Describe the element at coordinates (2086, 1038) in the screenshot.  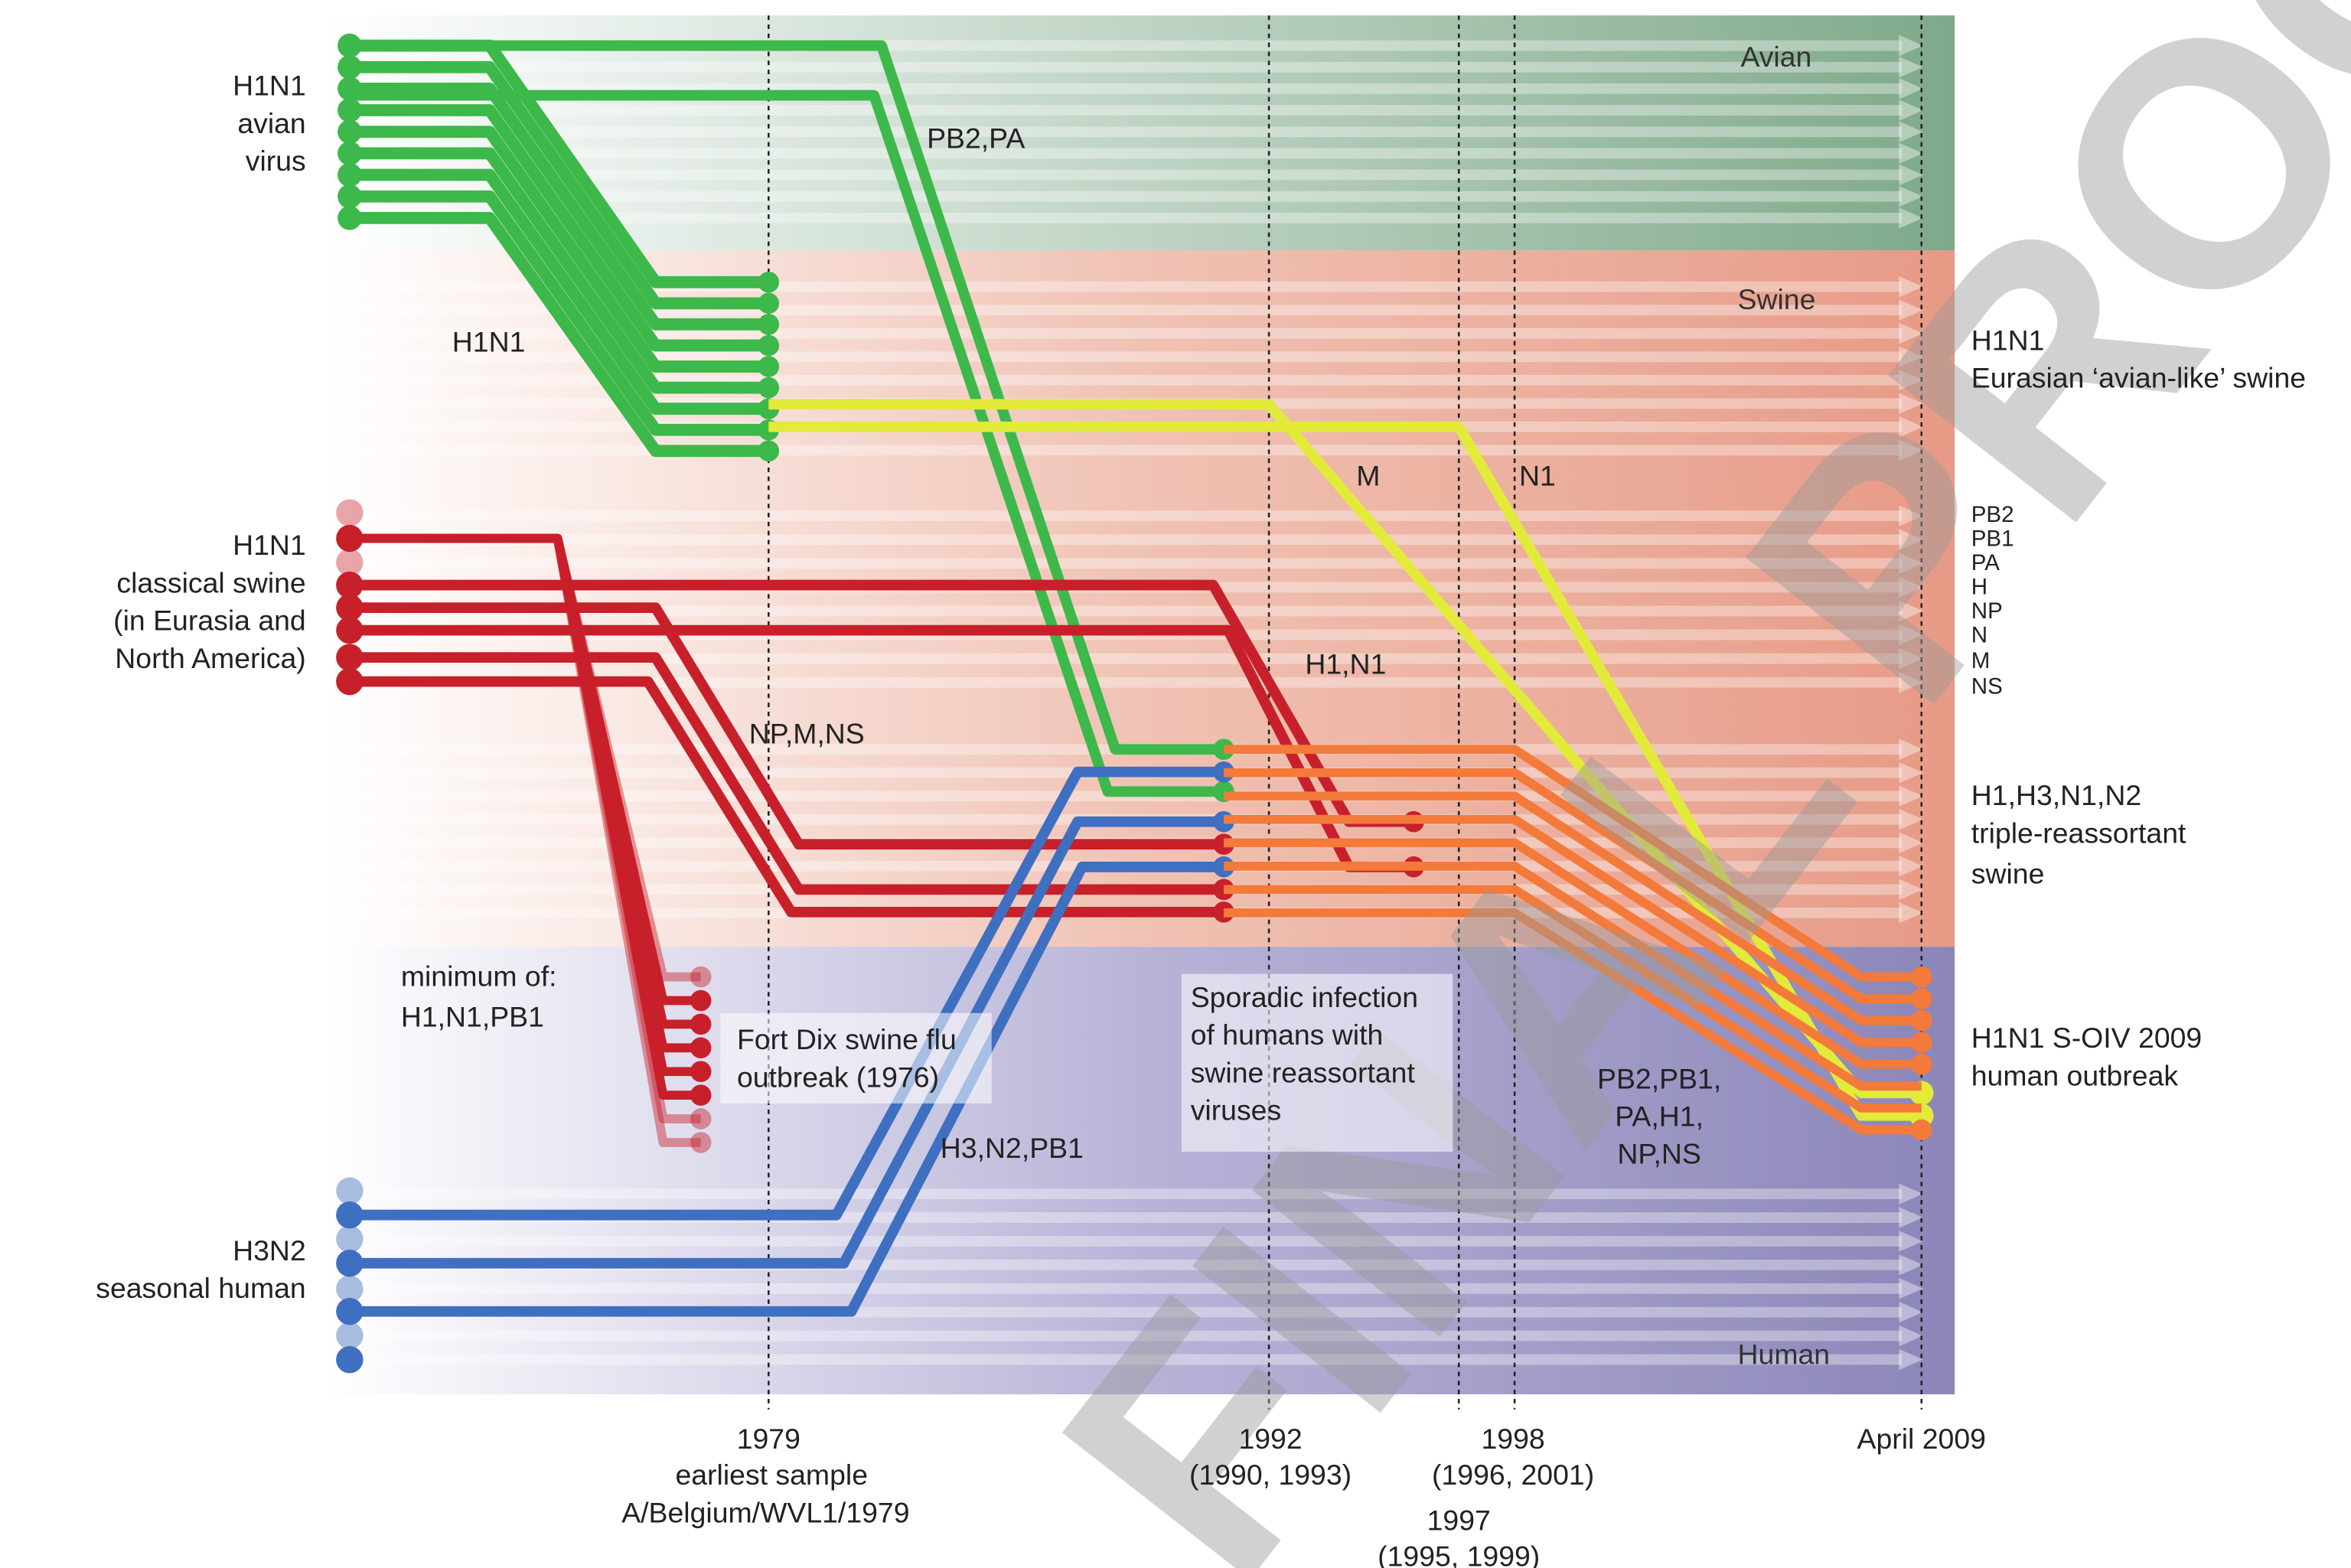
I see `right-label-soiv: H1N1 S-OIV 2009` at that location.